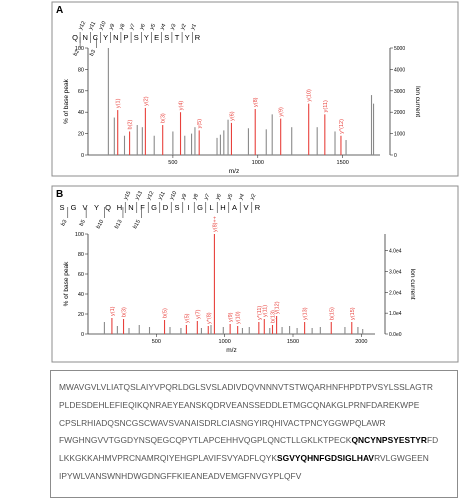 This screenshot has height=503, width=474. I want to click on peak-label: y(8), so click(256, 102).